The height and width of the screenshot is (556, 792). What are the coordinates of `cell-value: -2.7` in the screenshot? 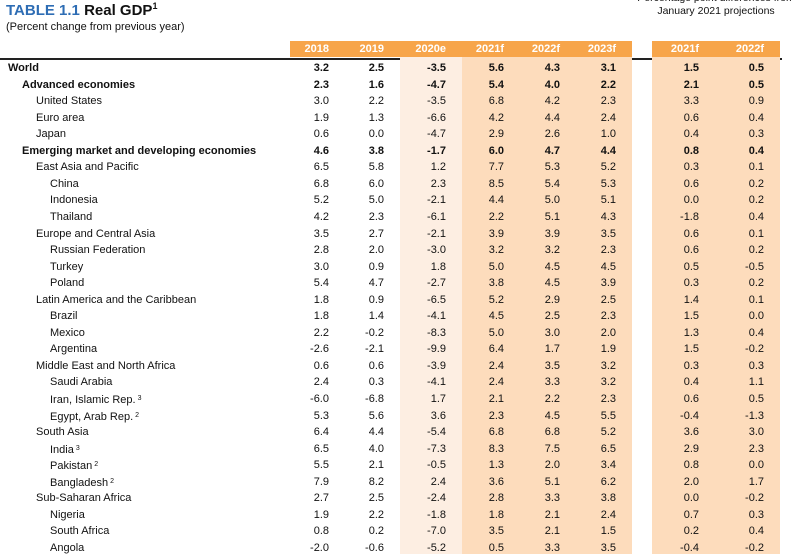 It's located at (436, 283).